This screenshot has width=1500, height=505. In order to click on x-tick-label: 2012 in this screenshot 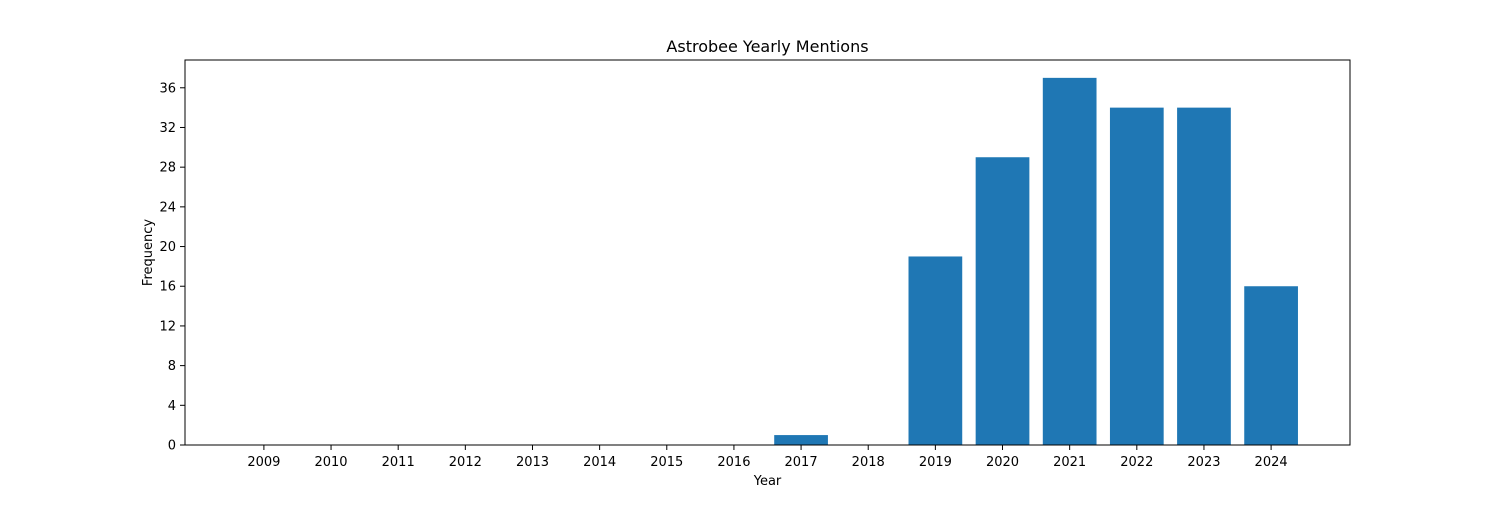, I will do `click(465, 462)`.